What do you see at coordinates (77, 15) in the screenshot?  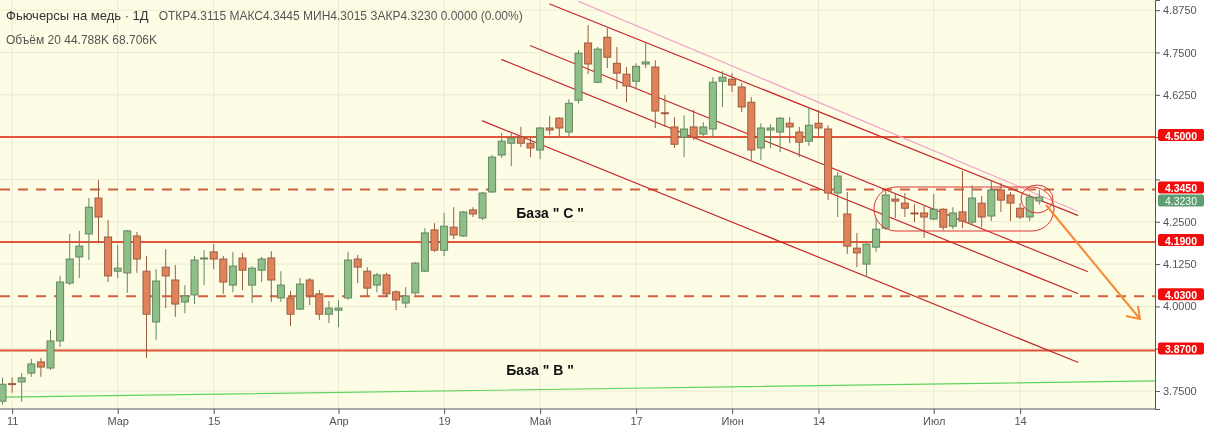 I see `text: Фьючерсы на медь · 1Д` at bounding box center [77, 15].